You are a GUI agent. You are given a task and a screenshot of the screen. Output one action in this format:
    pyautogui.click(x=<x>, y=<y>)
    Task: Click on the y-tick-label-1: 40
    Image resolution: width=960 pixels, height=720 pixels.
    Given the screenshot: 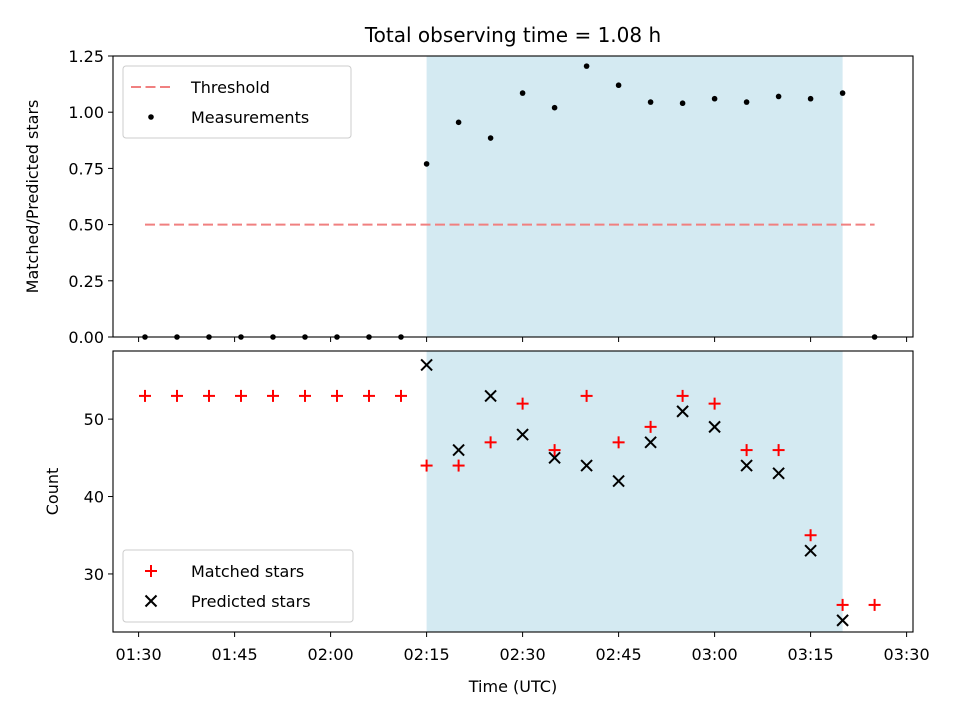 What is the action you would take?
    pyautogui.click(x=94, y=497)
    